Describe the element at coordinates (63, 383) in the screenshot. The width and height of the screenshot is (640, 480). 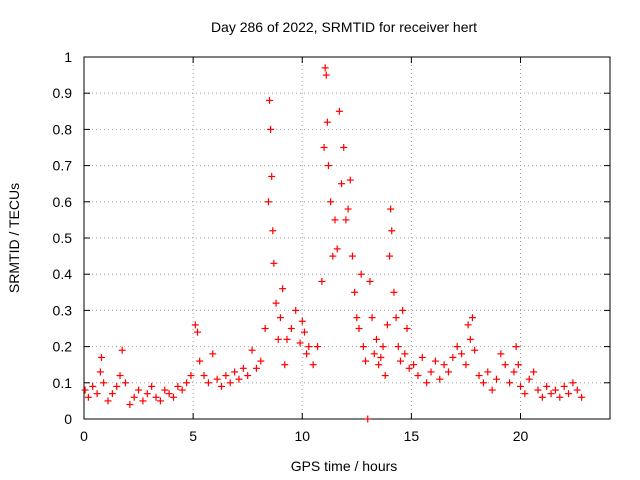
I see `y-tick-label: 0.1` at that location.